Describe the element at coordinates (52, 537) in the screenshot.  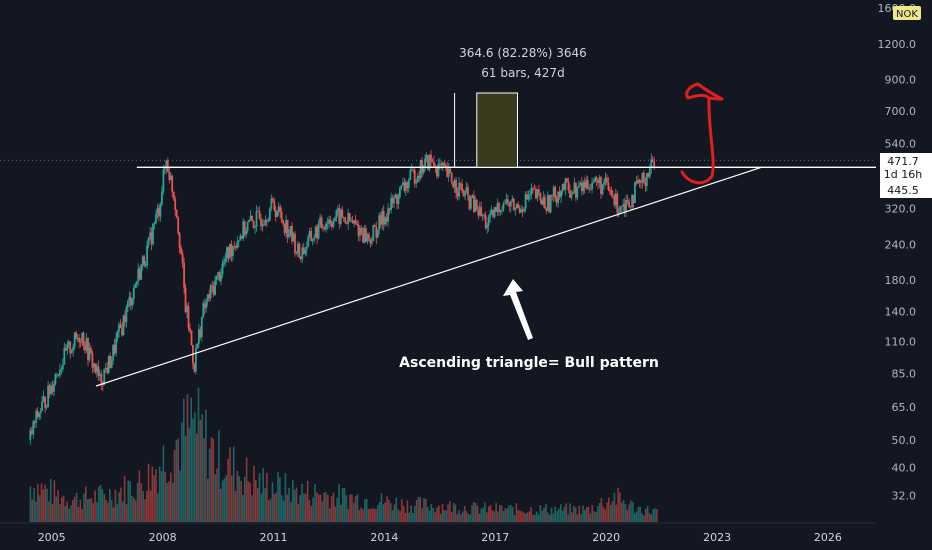
I see `x-tick-label: 2005` at that location.